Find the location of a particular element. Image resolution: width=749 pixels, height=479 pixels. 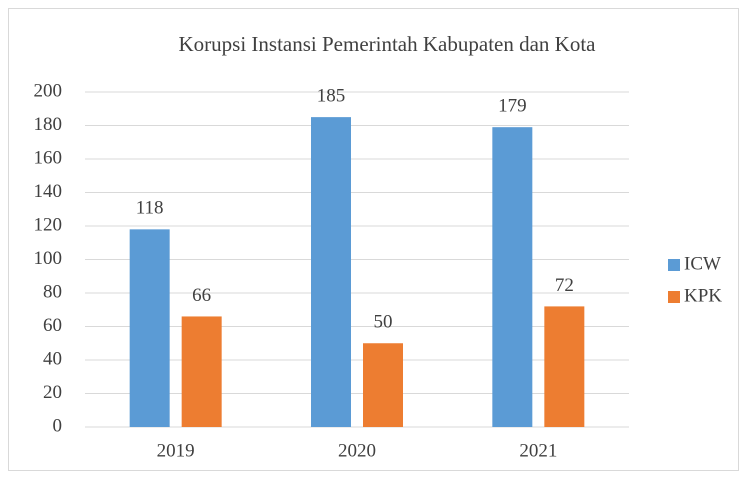

y-tick-label: 80 is located at coordinates (52, 291).